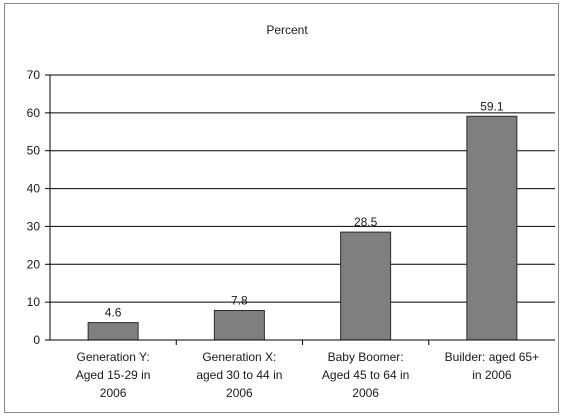 This screenshot has width=565, height=419. I want to click on y-tick-label: 70, so click(34, 75).